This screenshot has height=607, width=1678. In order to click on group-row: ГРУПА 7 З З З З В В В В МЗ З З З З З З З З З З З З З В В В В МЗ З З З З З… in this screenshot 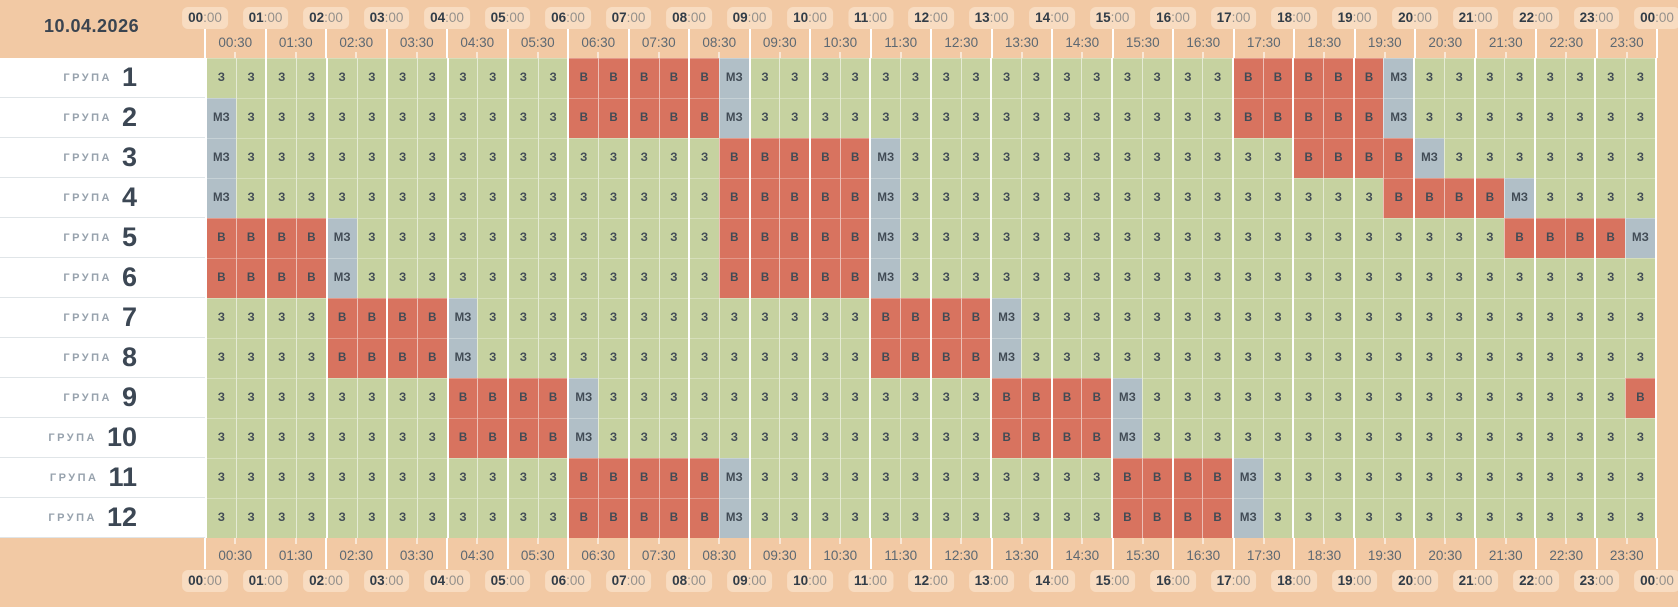, I will do `click(839, 318)`.